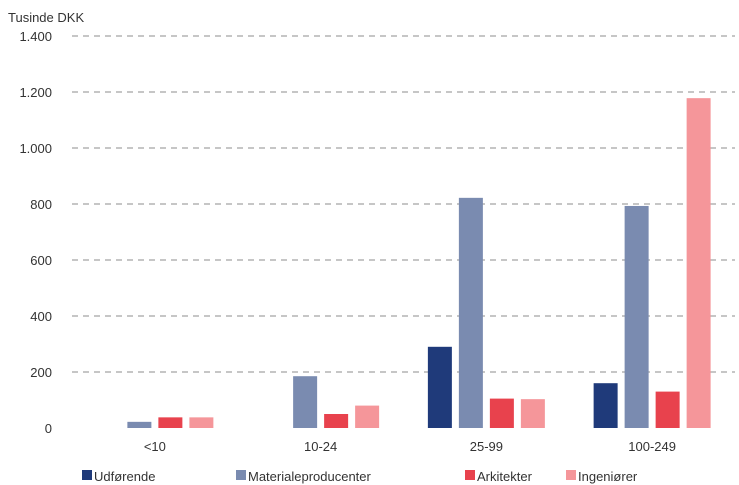 The image size is (739, 485). I want to click on legend-label: Udførende, so click(124, 476).